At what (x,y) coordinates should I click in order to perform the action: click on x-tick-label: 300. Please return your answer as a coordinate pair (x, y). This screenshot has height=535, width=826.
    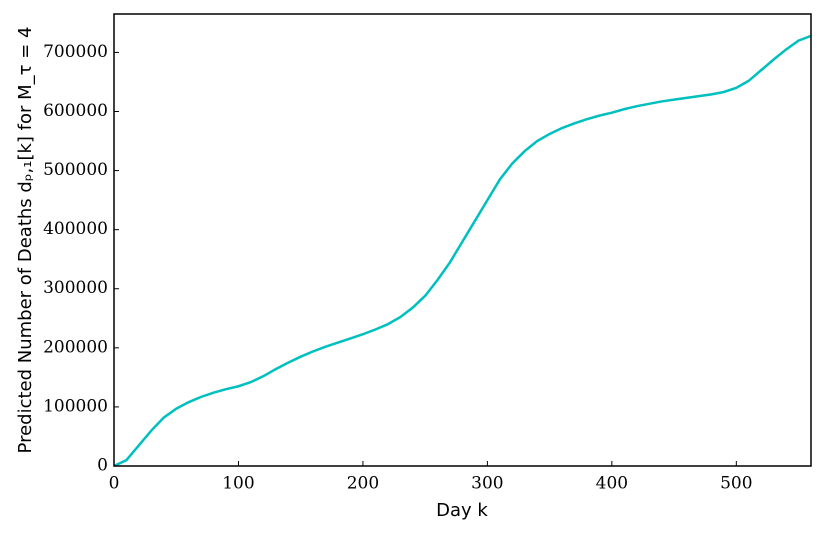
    Looking at the image, I should click on (487, 484).